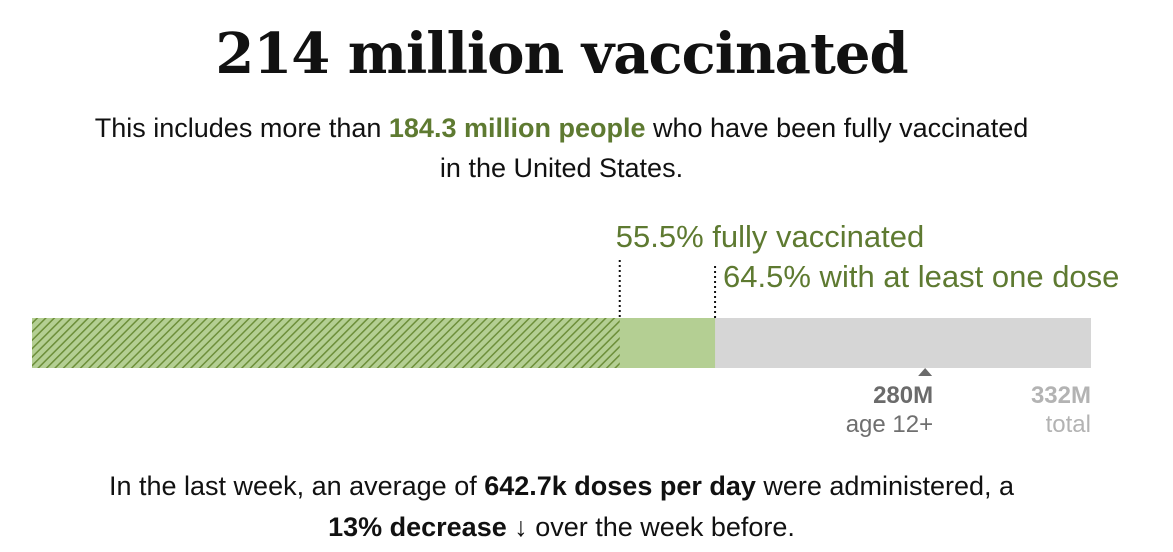  What do you see at coordinates (417, 527) in the screenshot?
I see `footer-decrease: 13% decrease` at bounding box center [417, 527].